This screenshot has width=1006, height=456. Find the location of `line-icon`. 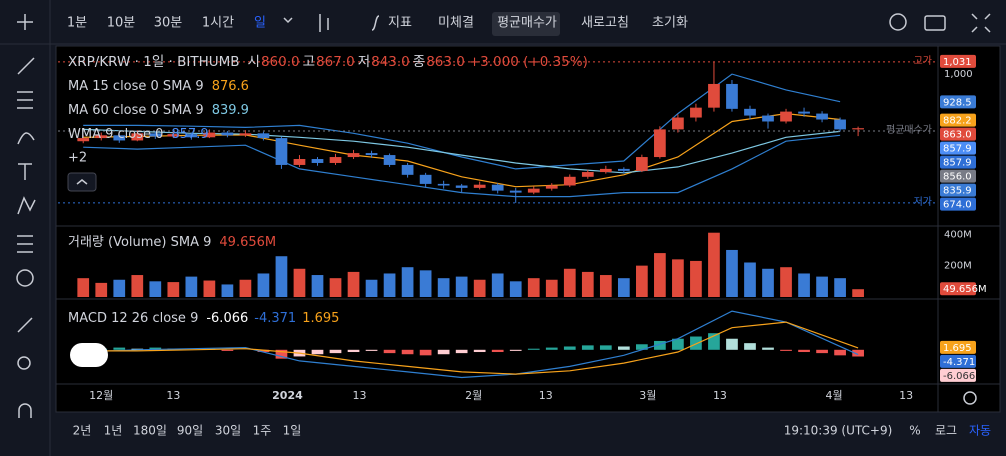

line-icon is located at coordinates (26, 66).